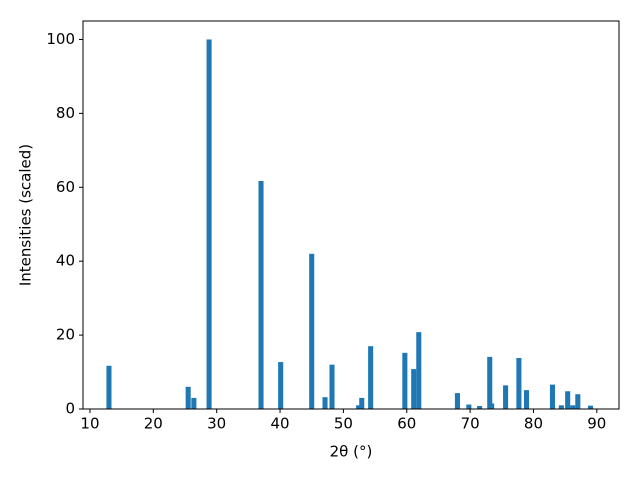 This screenshot has height=480, width=640. I want to click on x-tick-label: 30, so click(216, 424).